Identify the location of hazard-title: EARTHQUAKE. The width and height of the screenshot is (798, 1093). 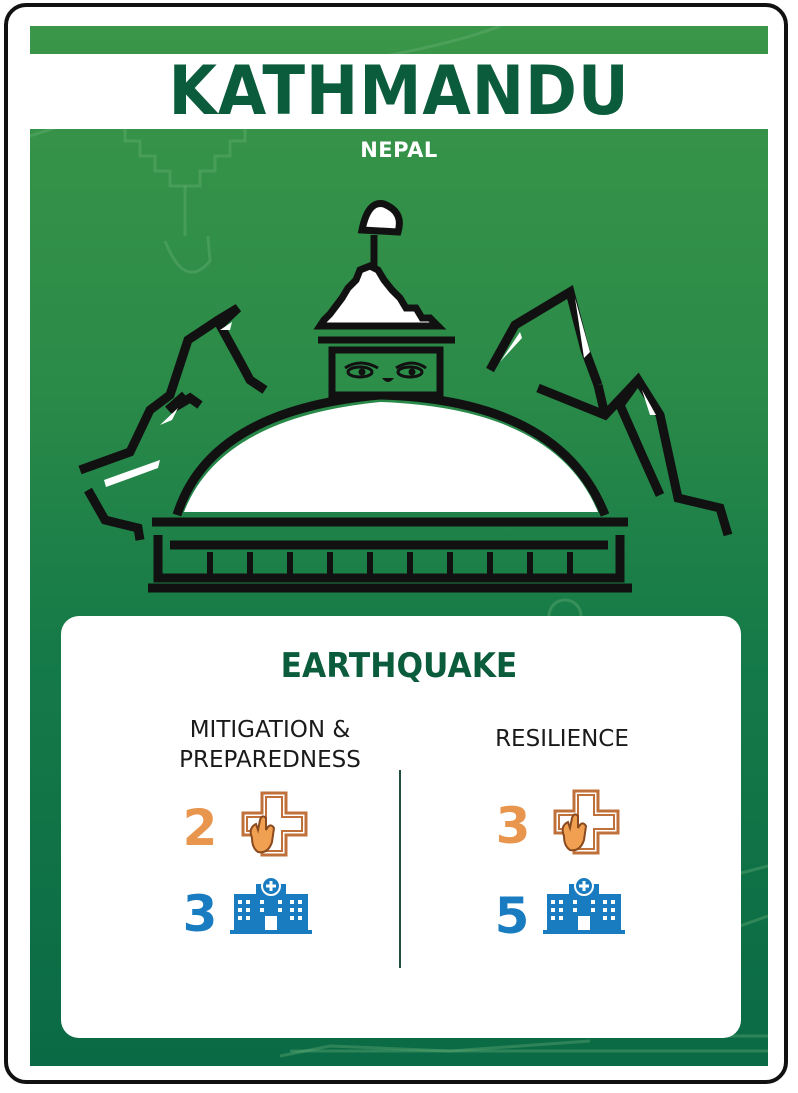
(399, 666).